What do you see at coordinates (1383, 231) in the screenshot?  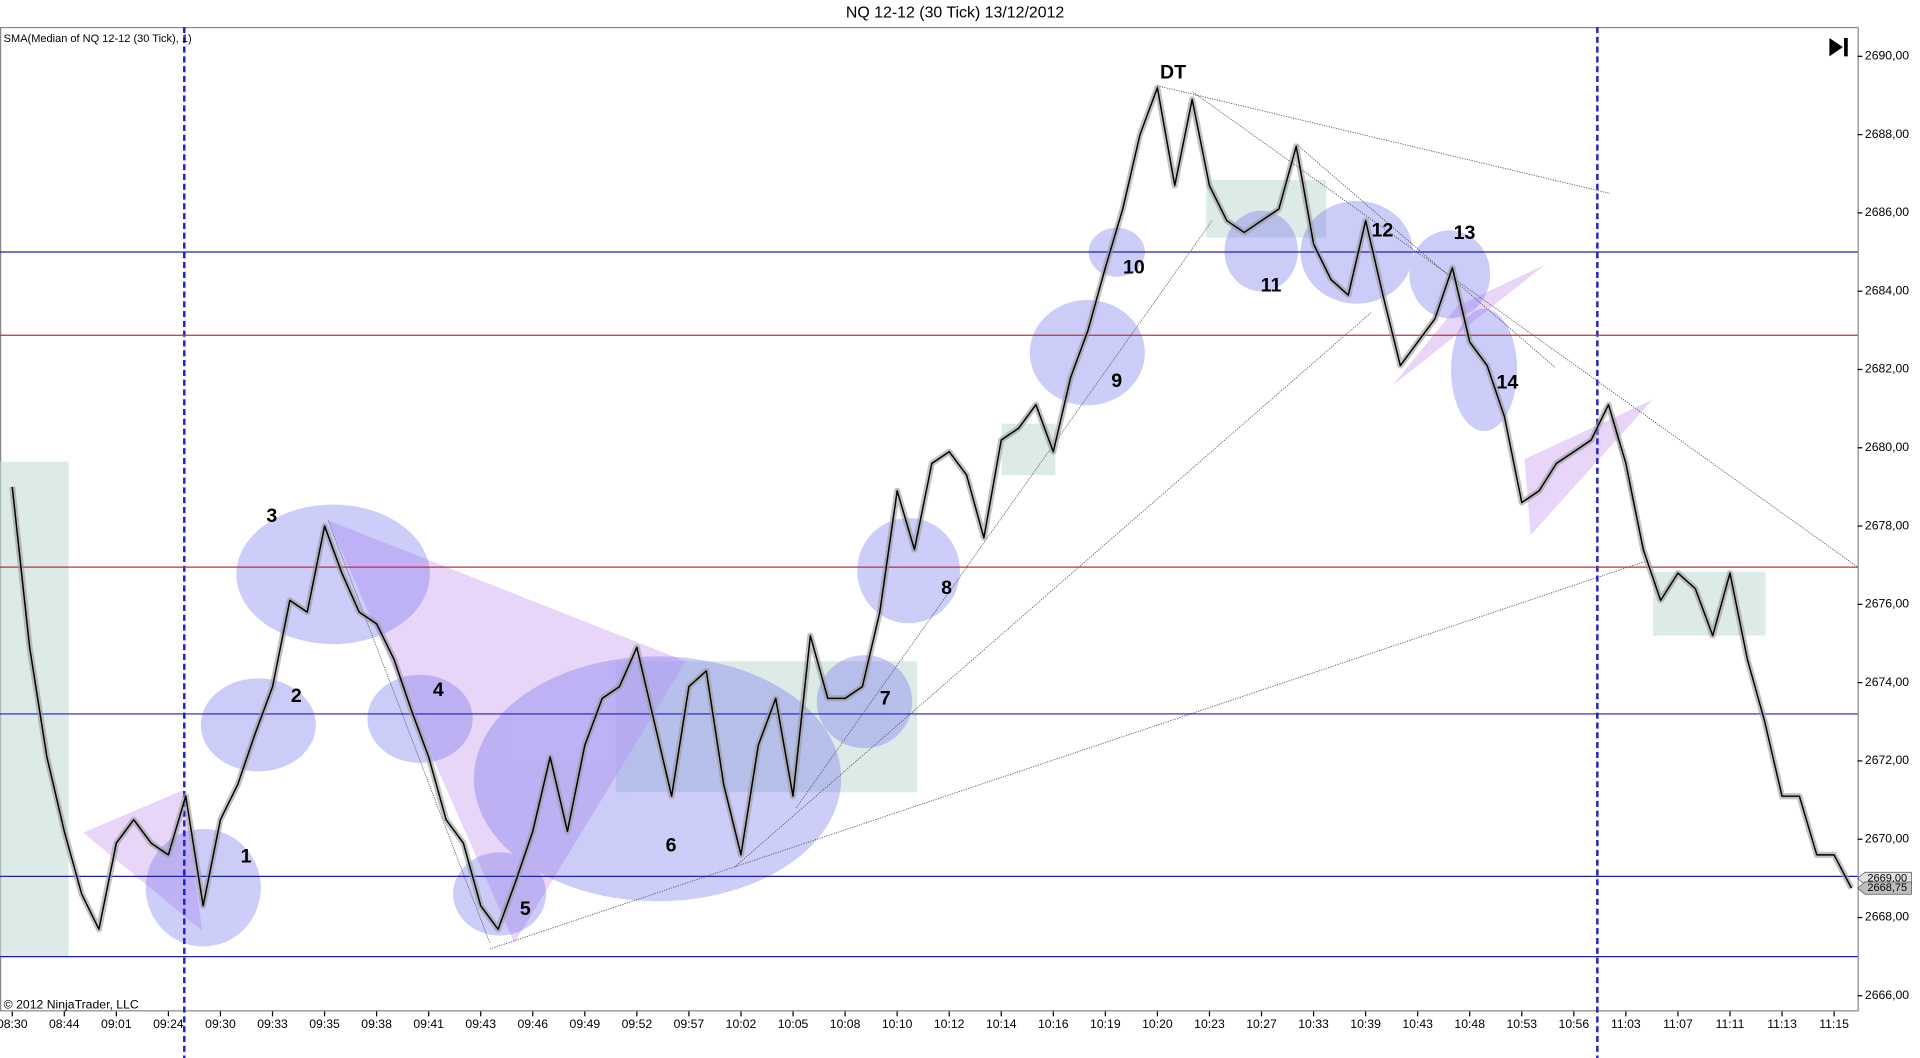 I see `annotation: 12` at bounding box center [1383, 231].